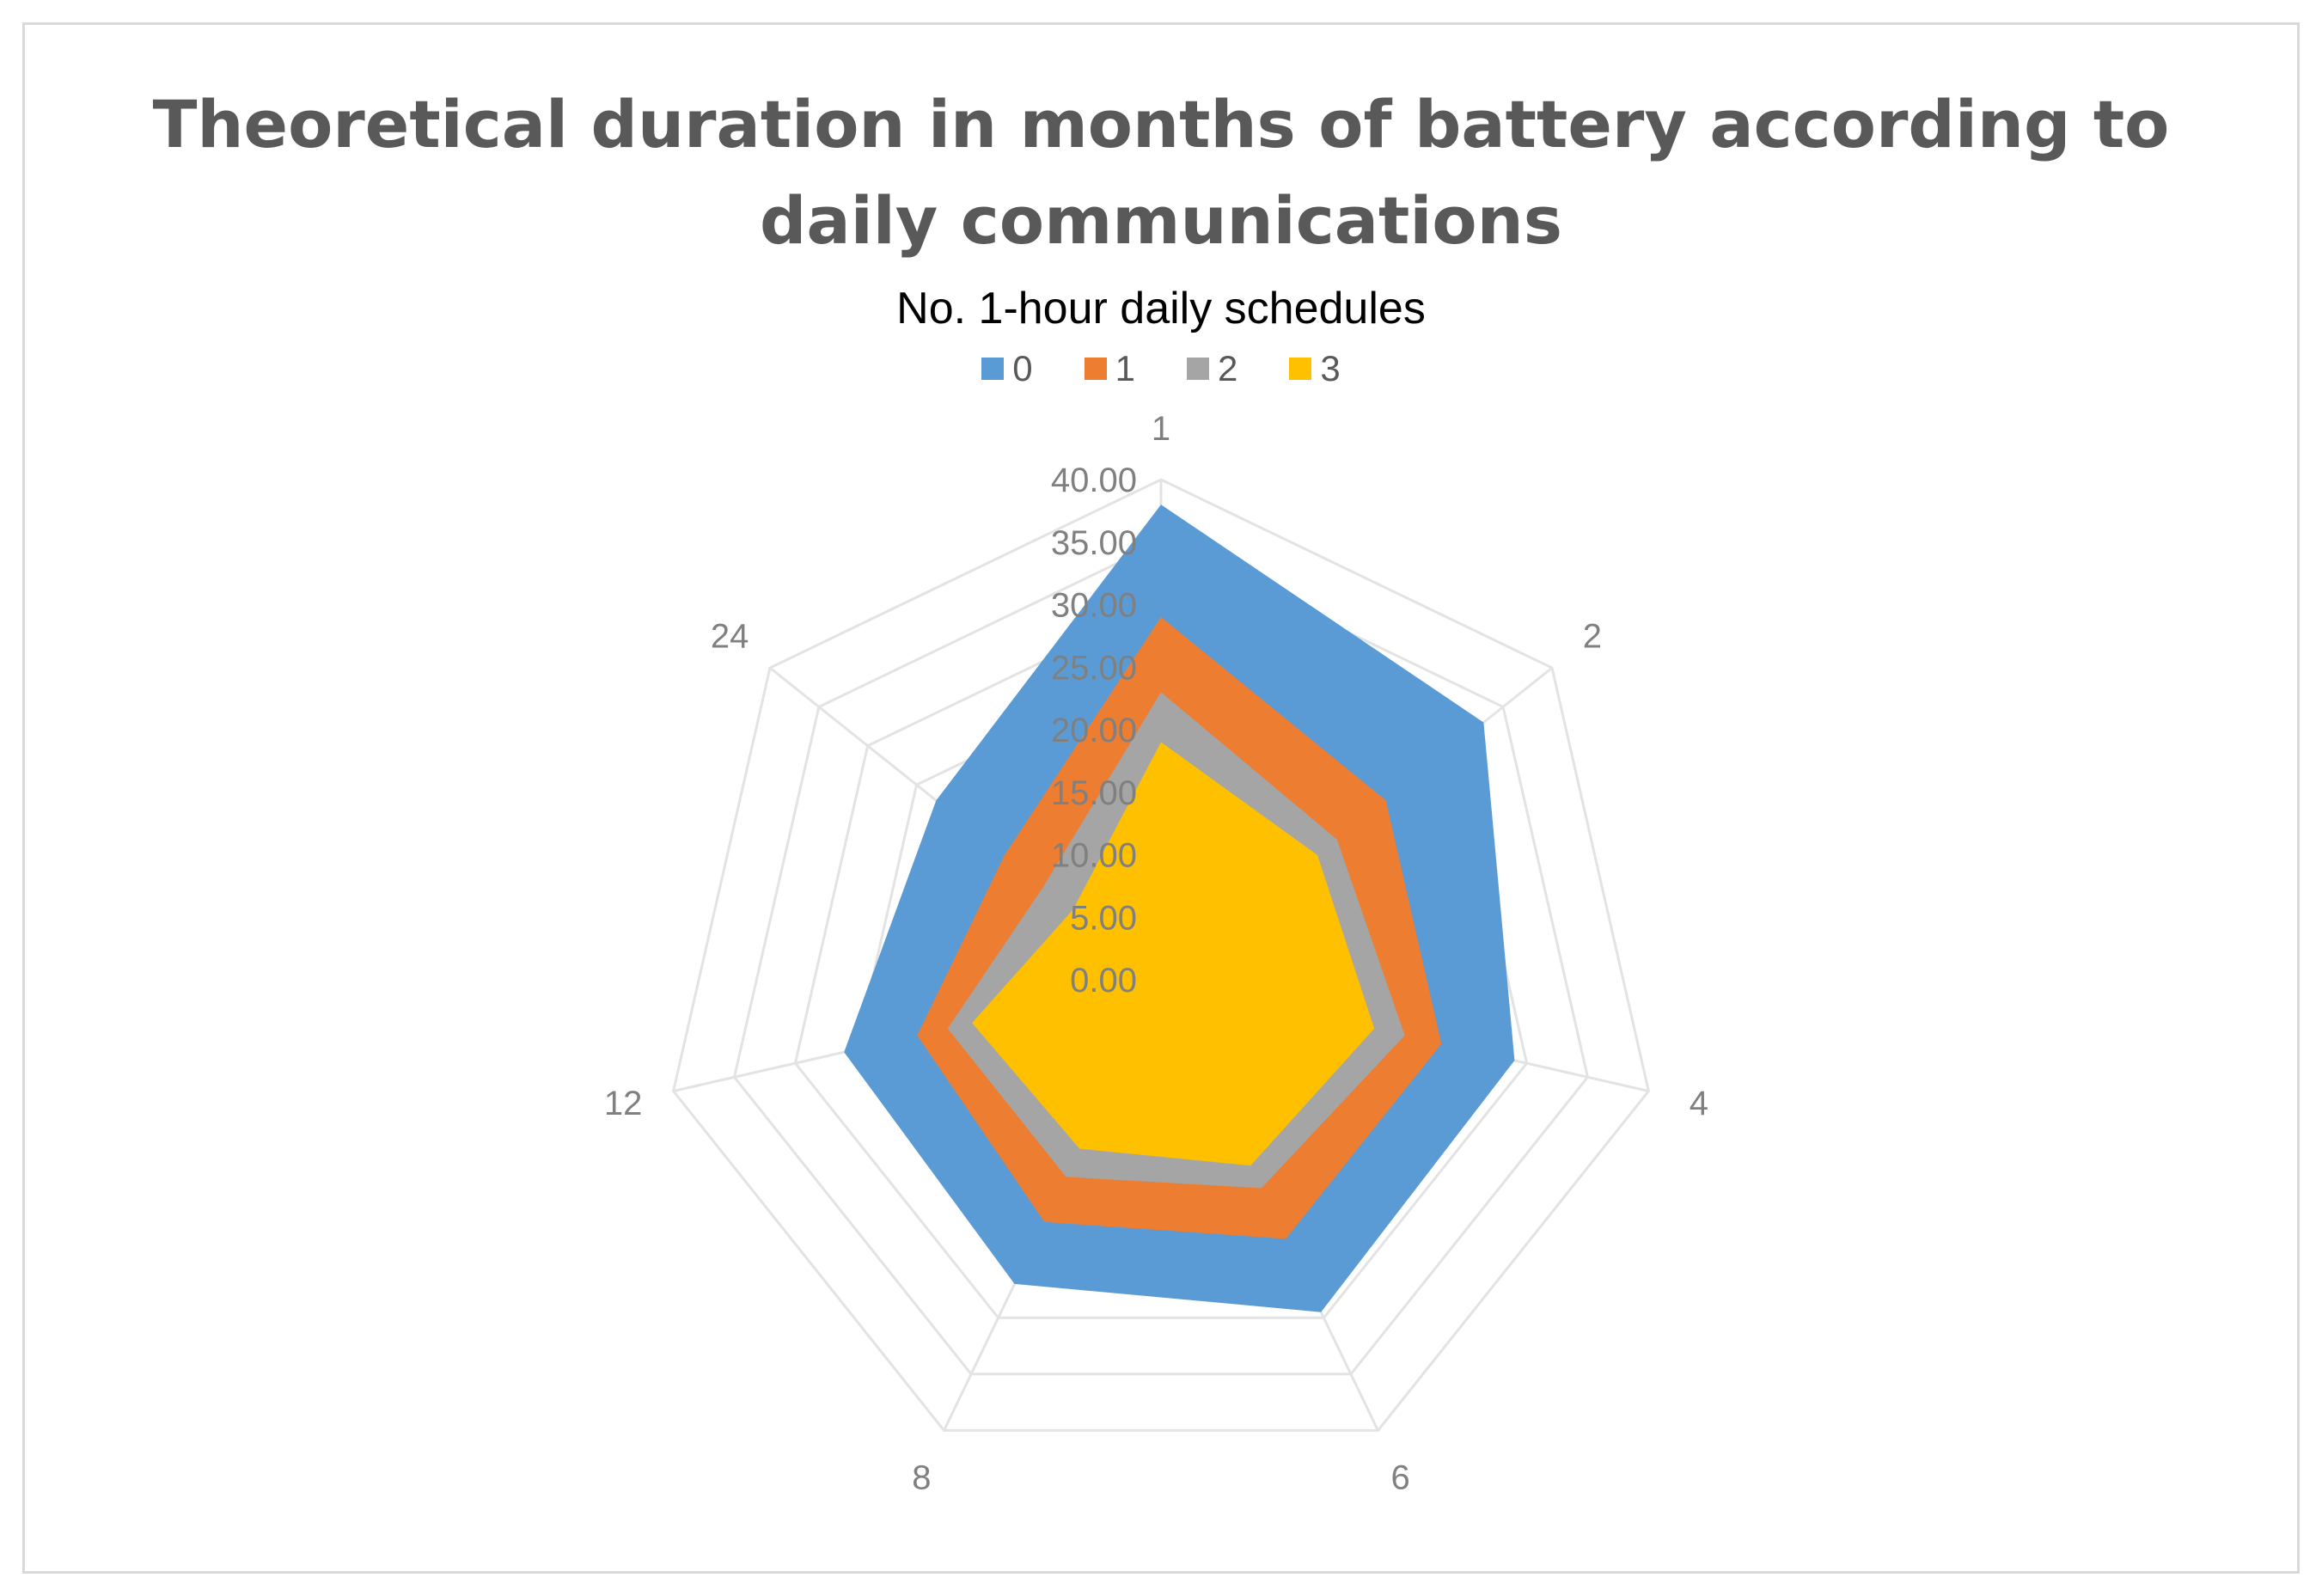 The width and height of the screenshot is (2322, 1596). What do you see at coordinates (1161, 429) in the screenshot?
I see `category-label: 1` at bounding box center [1161, 429].